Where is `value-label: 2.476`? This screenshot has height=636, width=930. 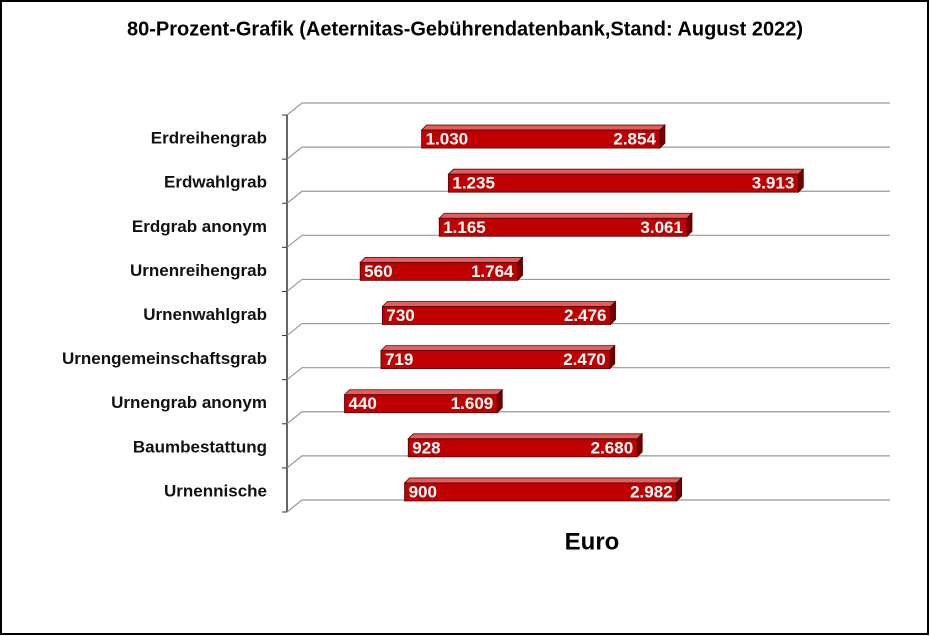 value-label: 2.476 is located at coordinates (585, 315).